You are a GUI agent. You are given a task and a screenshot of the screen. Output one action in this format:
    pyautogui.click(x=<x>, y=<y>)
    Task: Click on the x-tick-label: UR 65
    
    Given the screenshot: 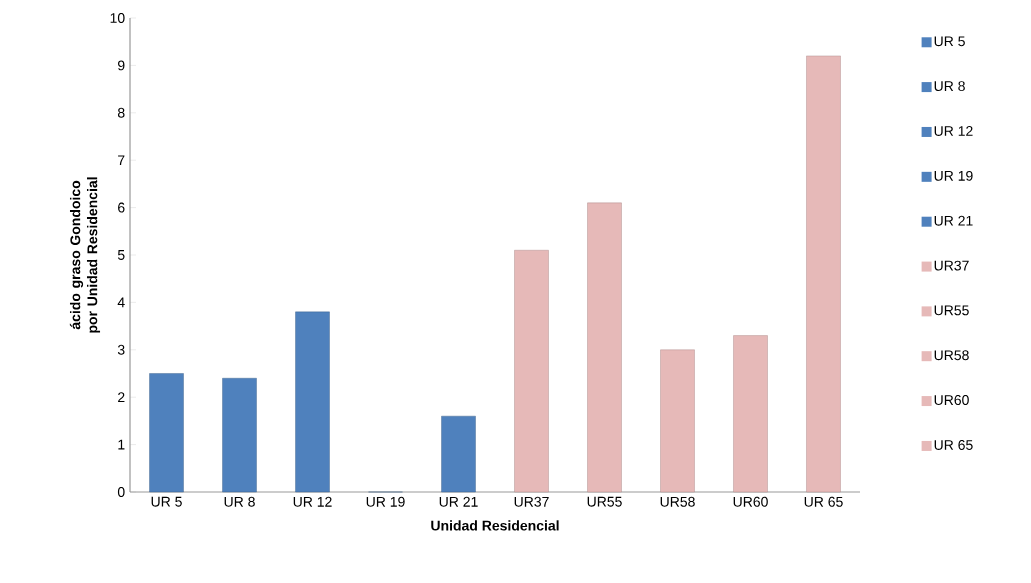 What is the action you would take?
    pyautogui.click(x=823, y=501)
    